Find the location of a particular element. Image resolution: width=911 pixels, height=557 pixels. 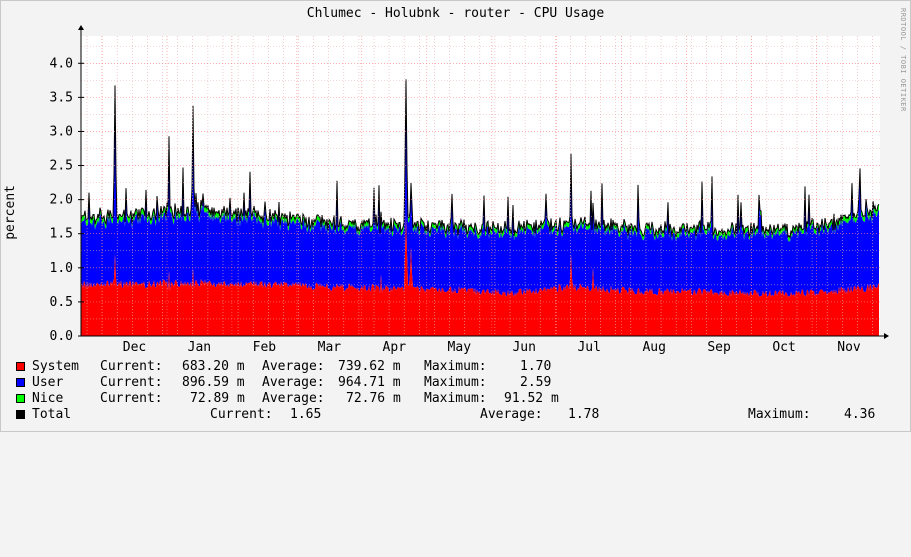

legend-average-label-user: Average: is located at coordinates (293, 382).